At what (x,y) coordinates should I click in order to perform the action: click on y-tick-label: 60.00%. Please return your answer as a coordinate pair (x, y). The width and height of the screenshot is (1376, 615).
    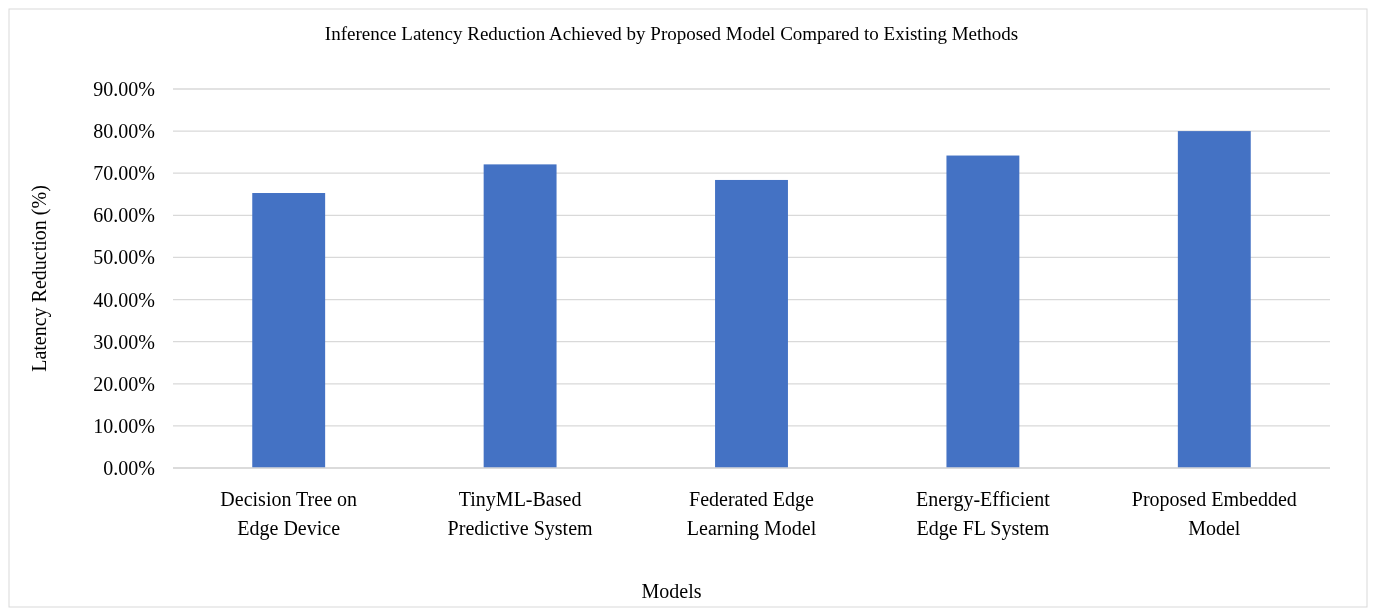
    Looking at the image, I should click on (124, 215).